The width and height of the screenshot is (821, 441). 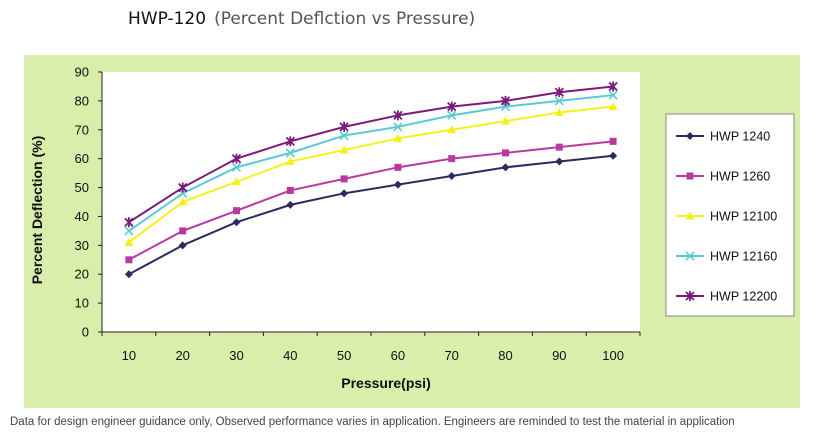 What do you see at coordinates (82, 187) in the screenshot?
I see `y-tick-label: 50` at bounding box center [82, 187].